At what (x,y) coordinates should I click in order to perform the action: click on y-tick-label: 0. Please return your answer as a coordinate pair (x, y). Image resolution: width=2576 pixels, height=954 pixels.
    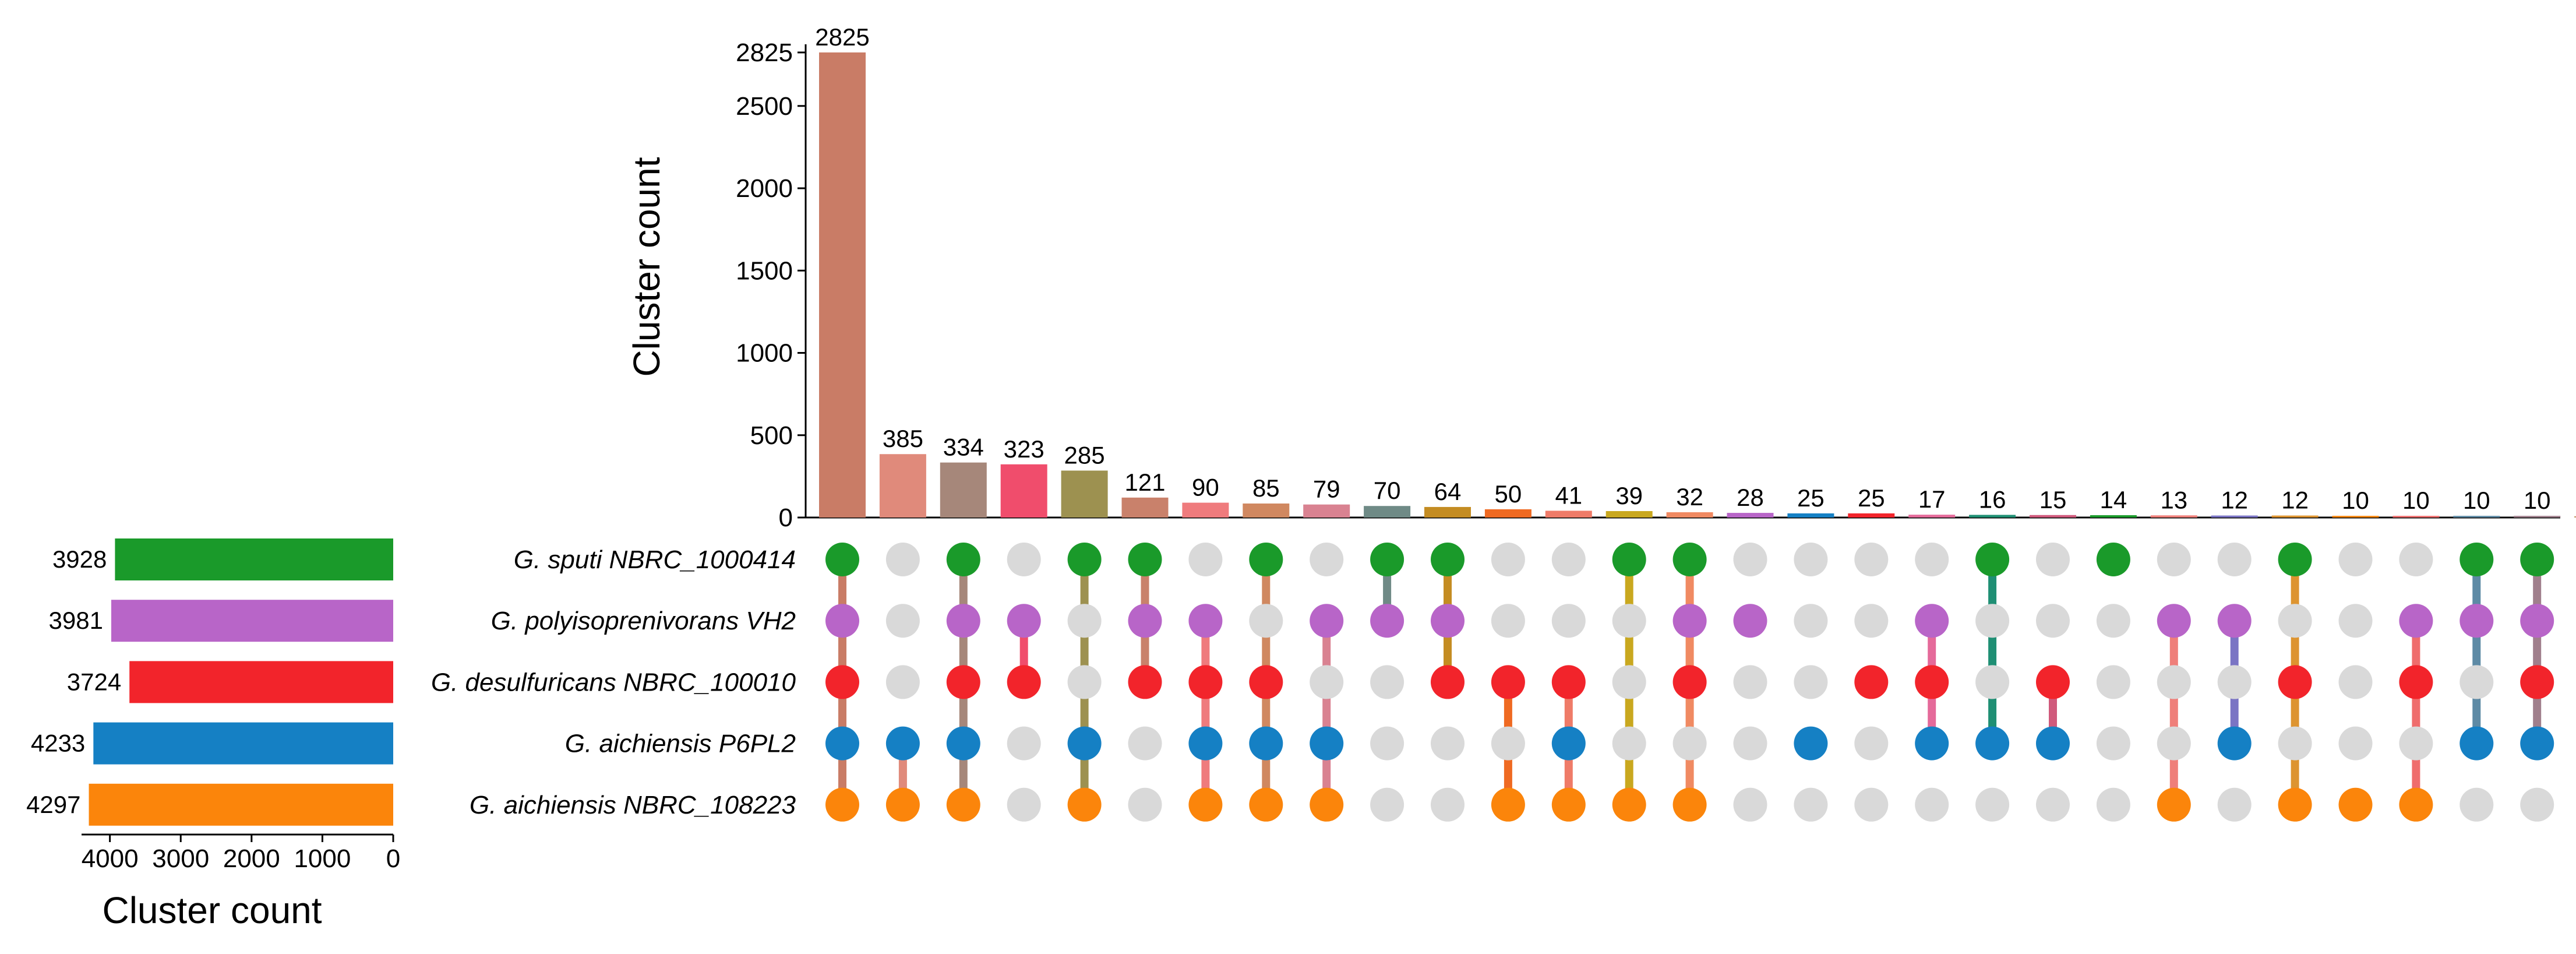
    Looking at the image, I should click on (786, 518).